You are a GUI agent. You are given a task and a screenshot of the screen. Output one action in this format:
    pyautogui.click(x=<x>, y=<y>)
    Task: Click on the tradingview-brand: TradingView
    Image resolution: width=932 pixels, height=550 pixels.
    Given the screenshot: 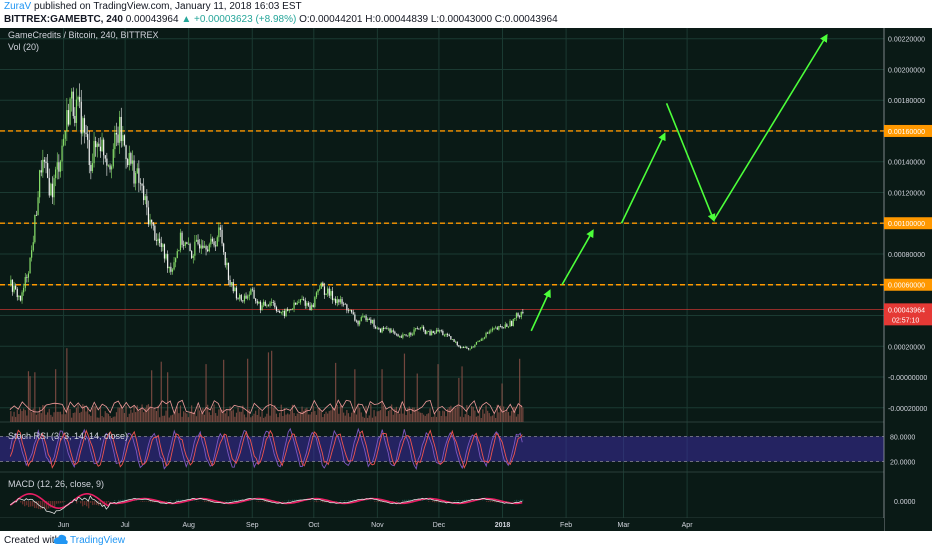 What is the action you would take?
    pyautogui.click(x=98, y=540)
    